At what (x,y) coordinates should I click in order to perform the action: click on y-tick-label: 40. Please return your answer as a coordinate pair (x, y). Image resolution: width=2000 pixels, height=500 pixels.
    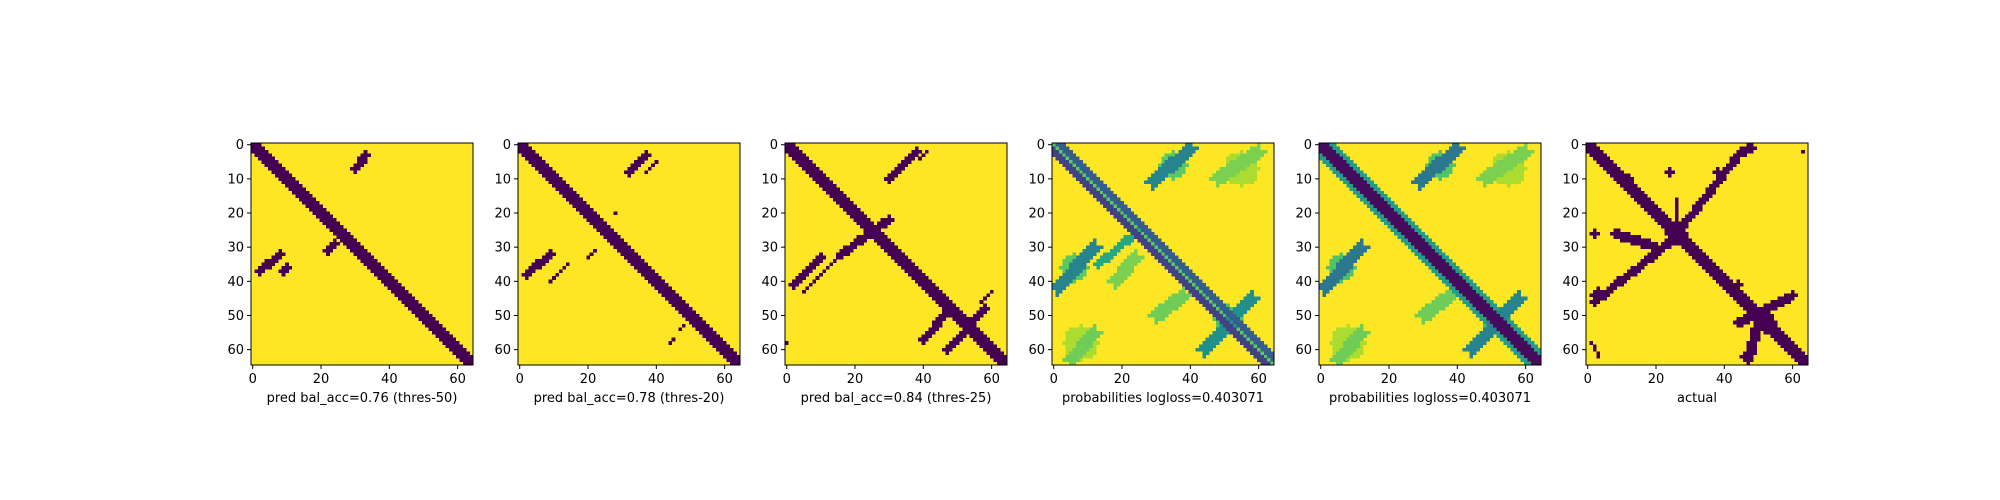
    Looking at the image, I should click on (1303, 282).